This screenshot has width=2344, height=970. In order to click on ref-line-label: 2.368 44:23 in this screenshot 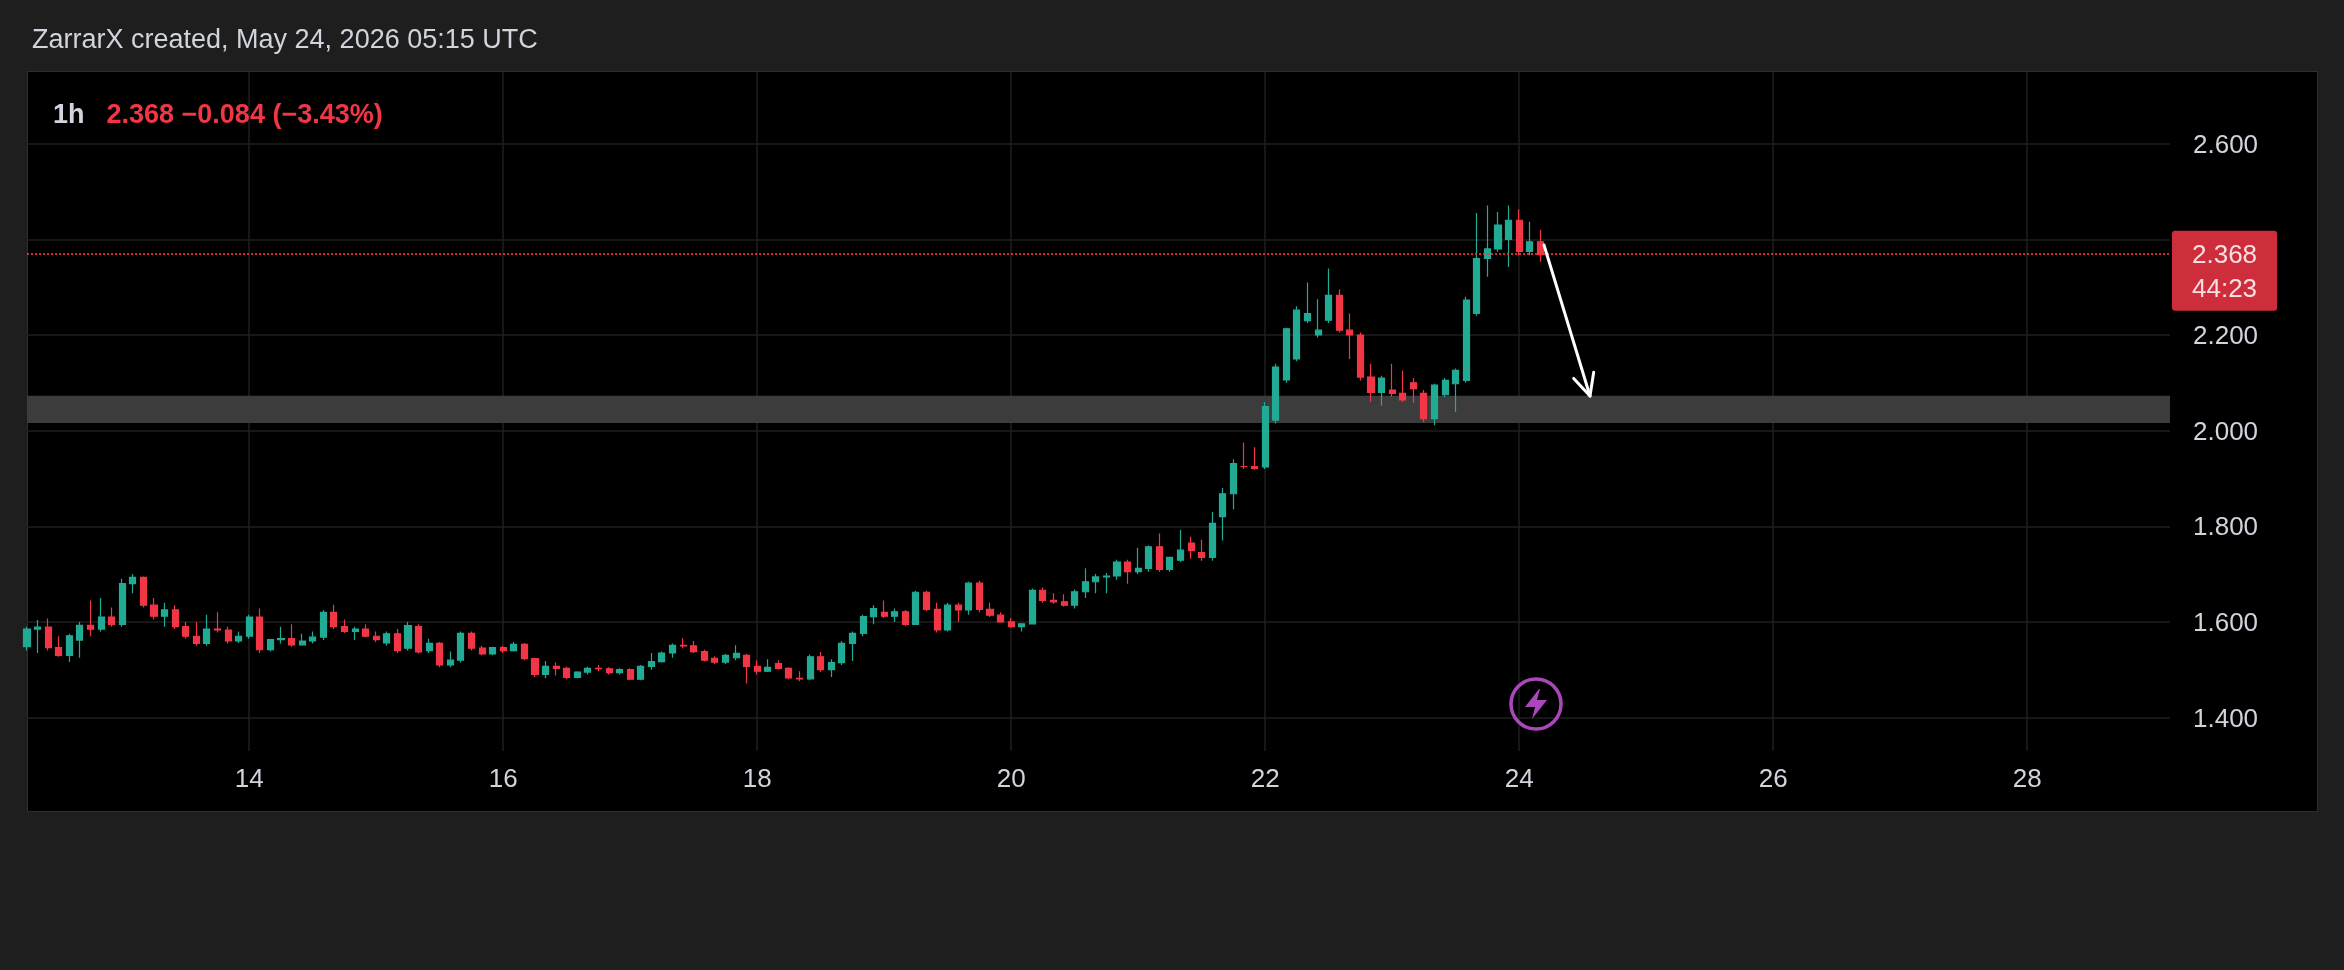, I will do `click(2225, 270)`.